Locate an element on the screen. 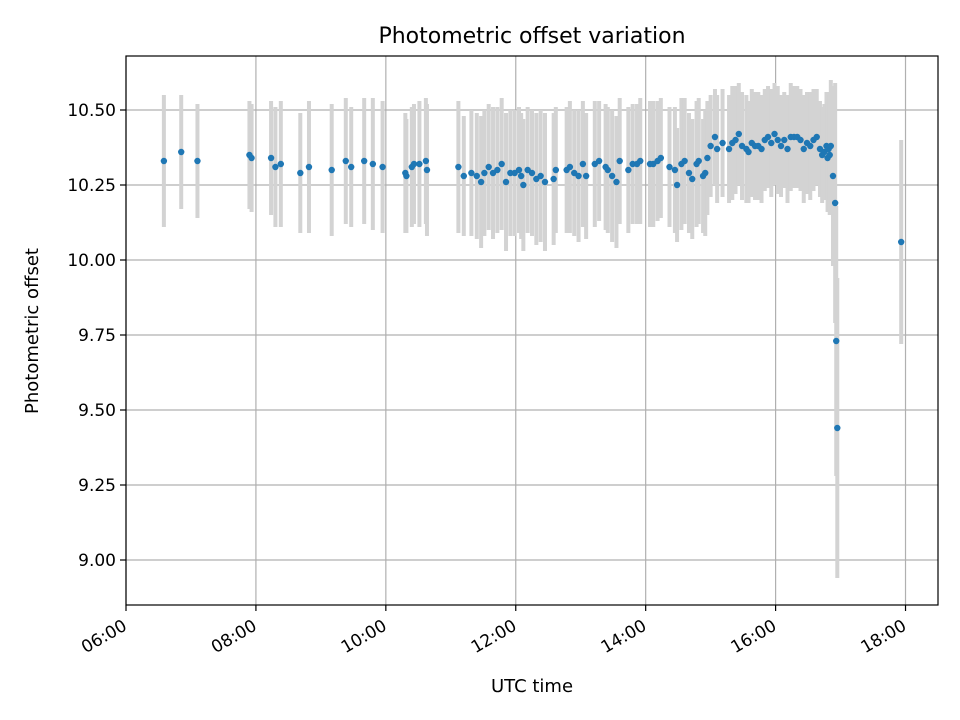 The image size is (960, 720). y-tick-label: 9.25 is located at coordinates (97, 486).